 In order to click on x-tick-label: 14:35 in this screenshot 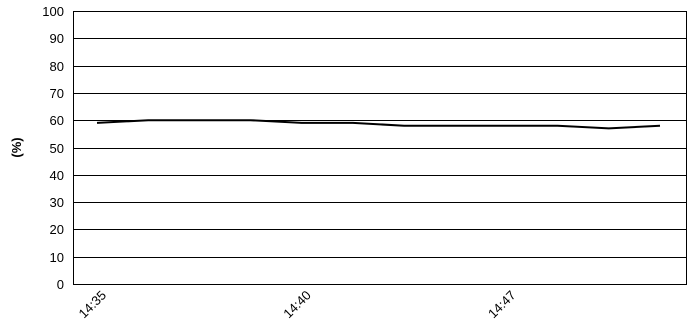, I will do `click(93, 305)`.